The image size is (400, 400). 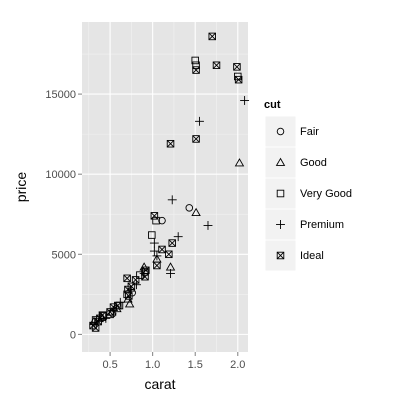 What do you see at coordinates (309, 132) in the screenshot?
I see `legend-label-fair: Fair` at bounding box center [309, 132].